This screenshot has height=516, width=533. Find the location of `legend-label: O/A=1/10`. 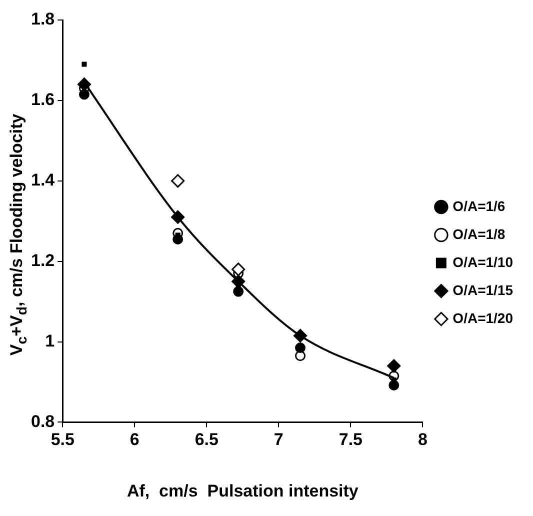

legend-label: O/A=1/10 is located at coordinates (483, 262).